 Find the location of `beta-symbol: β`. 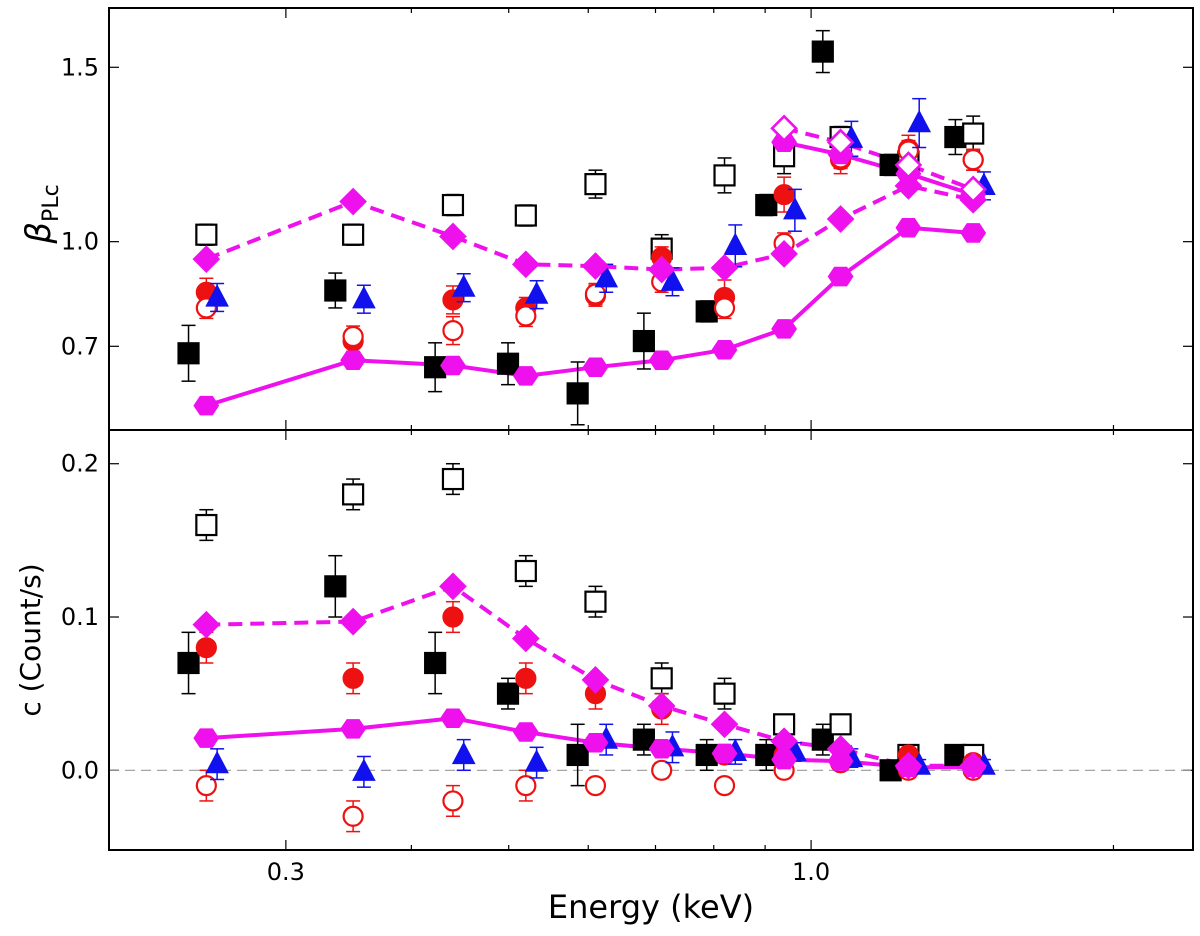

beta-symbol: β is located at coordinates (39, 233).